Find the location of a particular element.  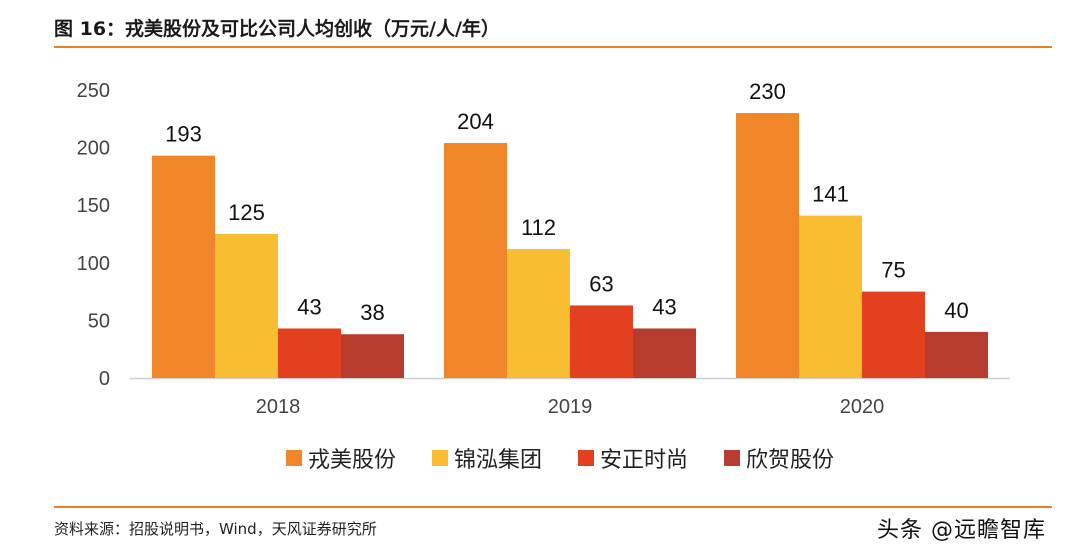

x-axis-ticks: 2018 2019 2020 is located at coordinates (570, 407).